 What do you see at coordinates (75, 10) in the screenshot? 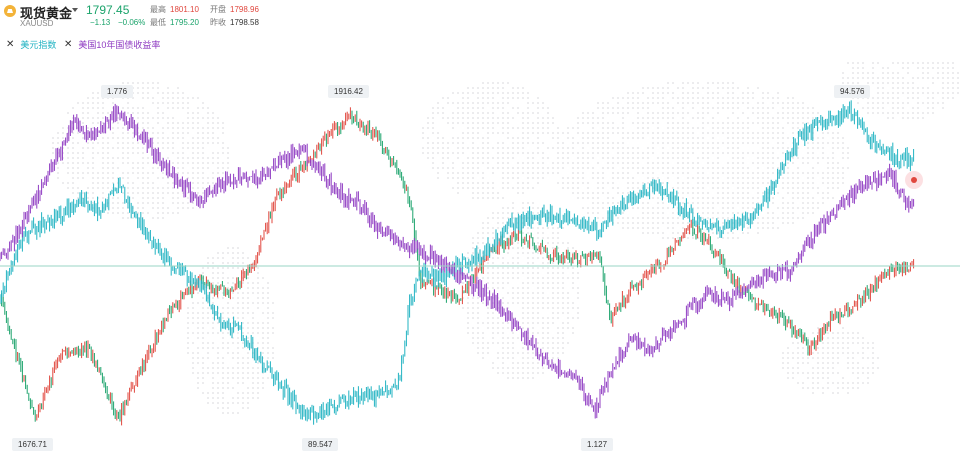
I see `caret-down-icon` at bounding box center [75, 10].